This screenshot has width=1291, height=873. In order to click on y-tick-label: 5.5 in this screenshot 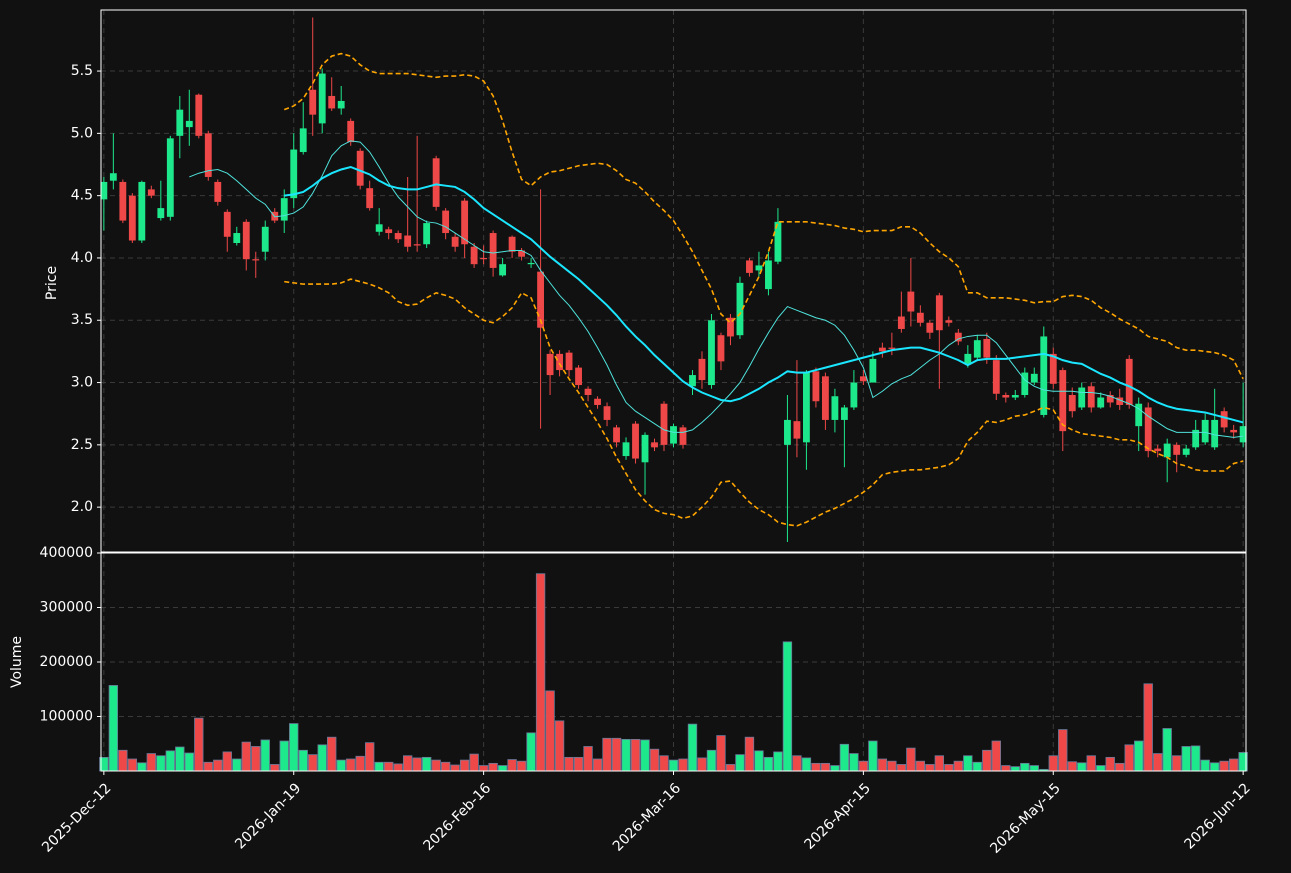, I will do `click(82, 71)`.